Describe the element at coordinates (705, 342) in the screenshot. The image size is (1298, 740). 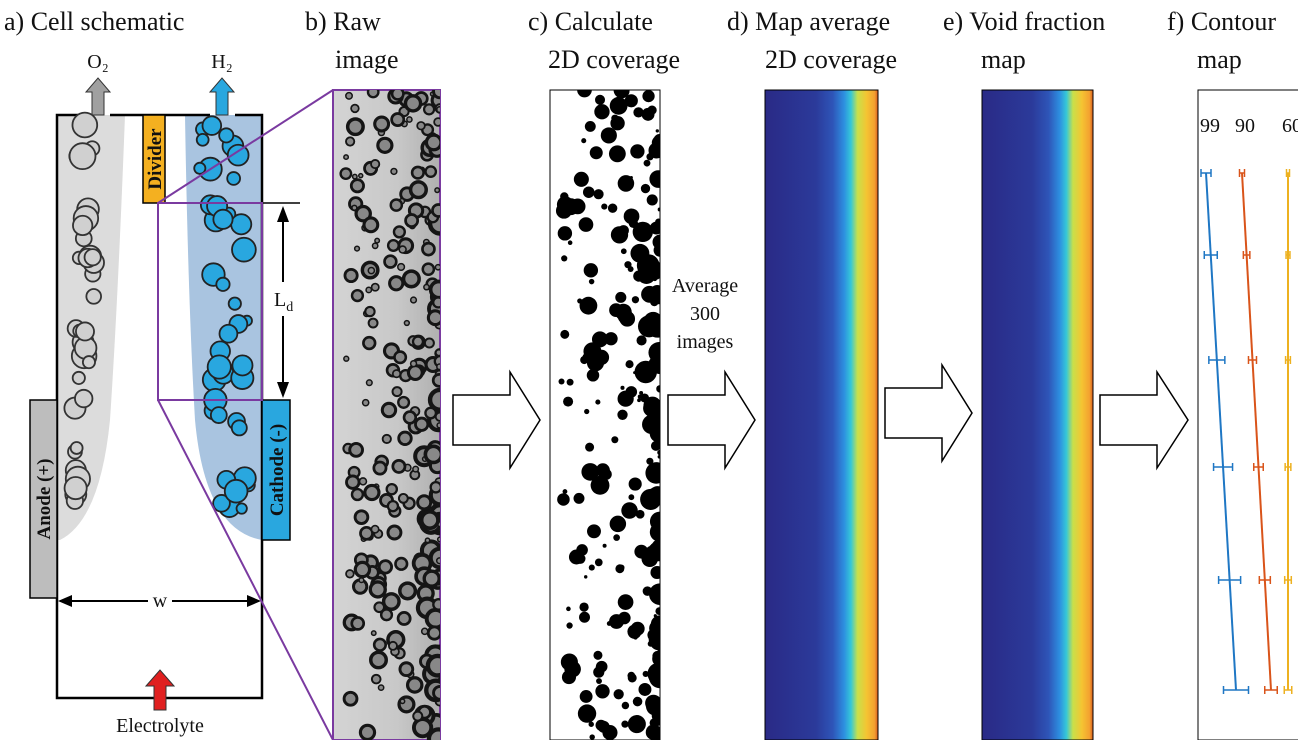
I see `average-label: images` at that location.